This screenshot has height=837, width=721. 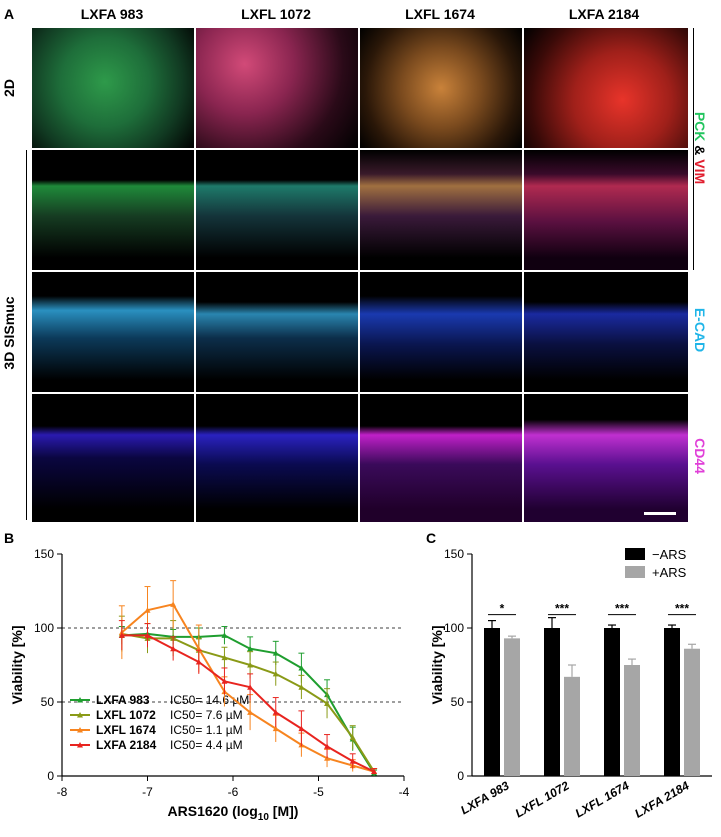 What do you see at coordinates (9, 333) in the screenshot?
I see `row-label-3d: 3D SISmuc` at bounding box center [9, 333].